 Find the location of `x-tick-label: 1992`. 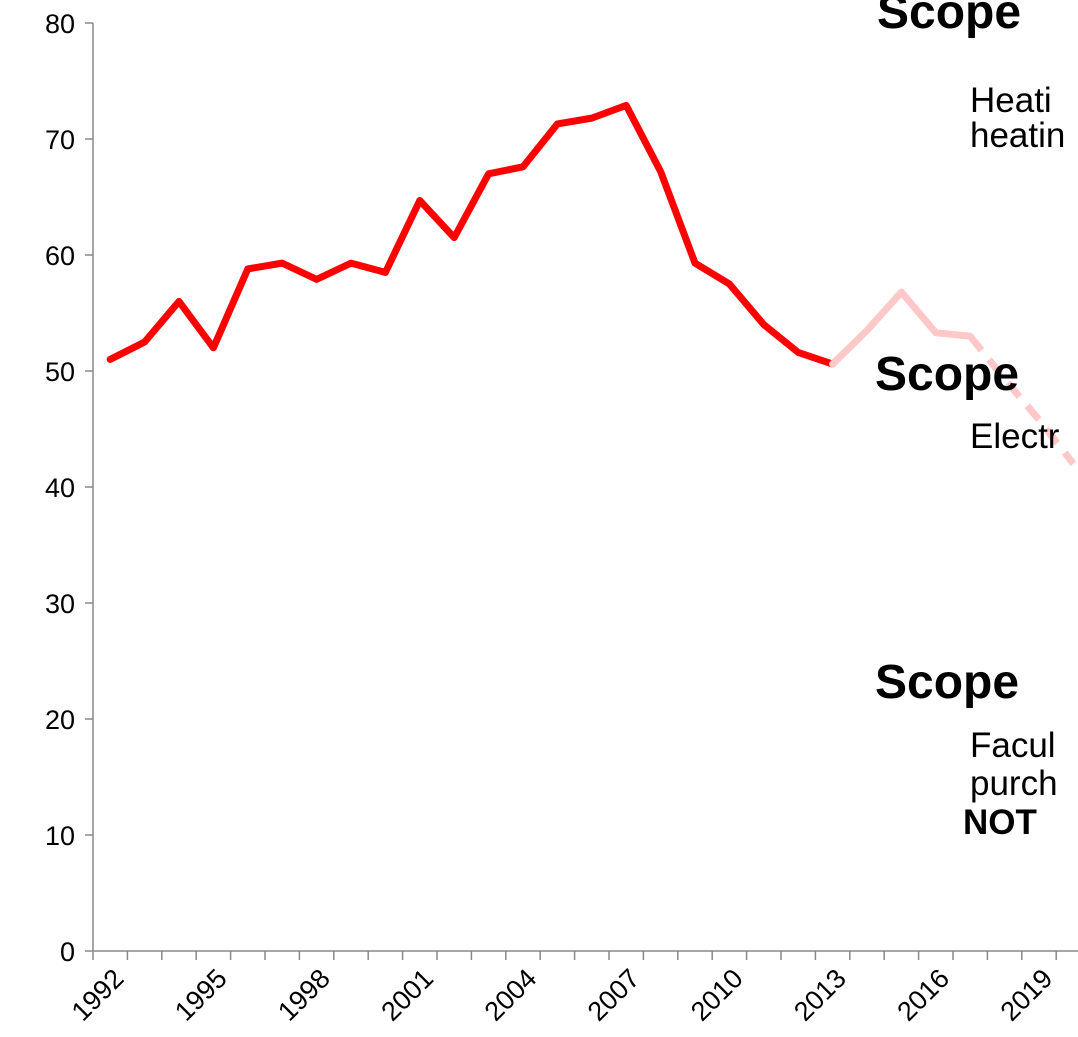

x-tick-label: 1992 is located at coordinates (98, 995).